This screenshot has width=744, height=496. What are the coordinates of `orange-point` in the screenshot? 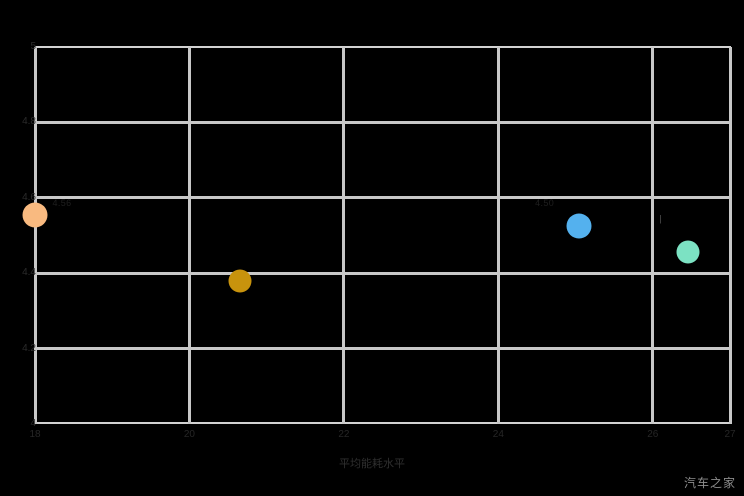 It's located at (35, 215).